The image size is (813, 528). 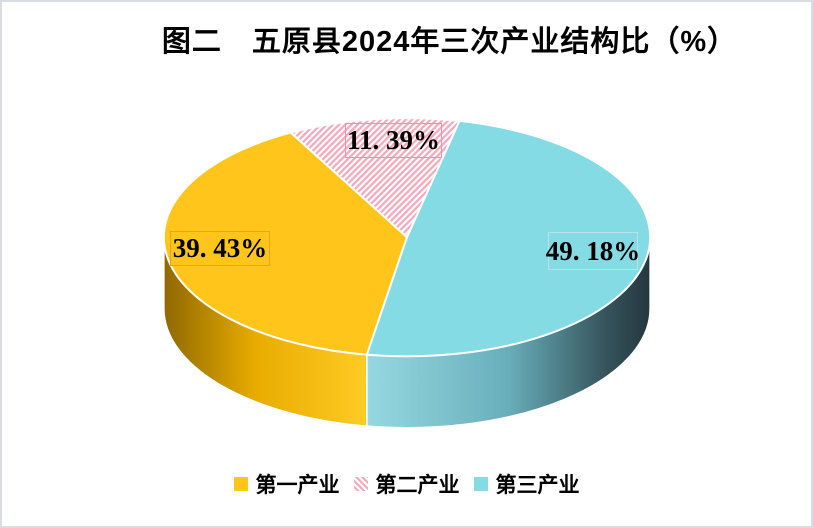 What do you see at coordinates (360, 484) in the screenshot?
I see `legend-marker-second-industry-icon` at bounding box center [360, 484].